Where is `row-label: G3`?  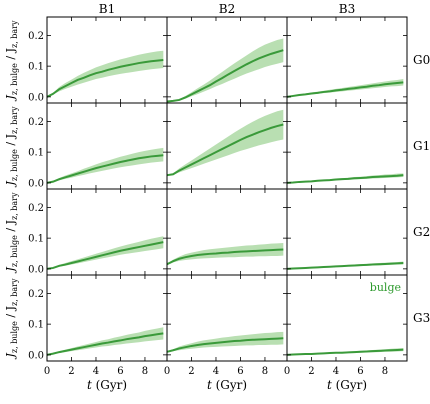
row-label: G3 is located at coordinates (421, 318).